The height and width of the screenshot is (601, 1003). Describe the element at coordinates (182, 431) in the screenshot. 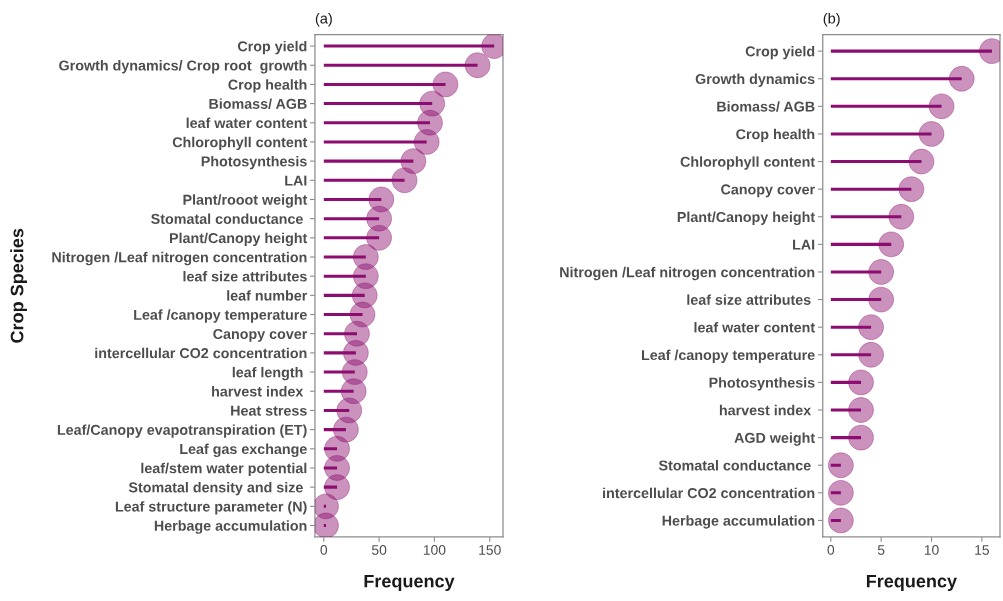

I see `y-tick-label: Leaf/Canopy evapotranspiration (ET)` at that location.